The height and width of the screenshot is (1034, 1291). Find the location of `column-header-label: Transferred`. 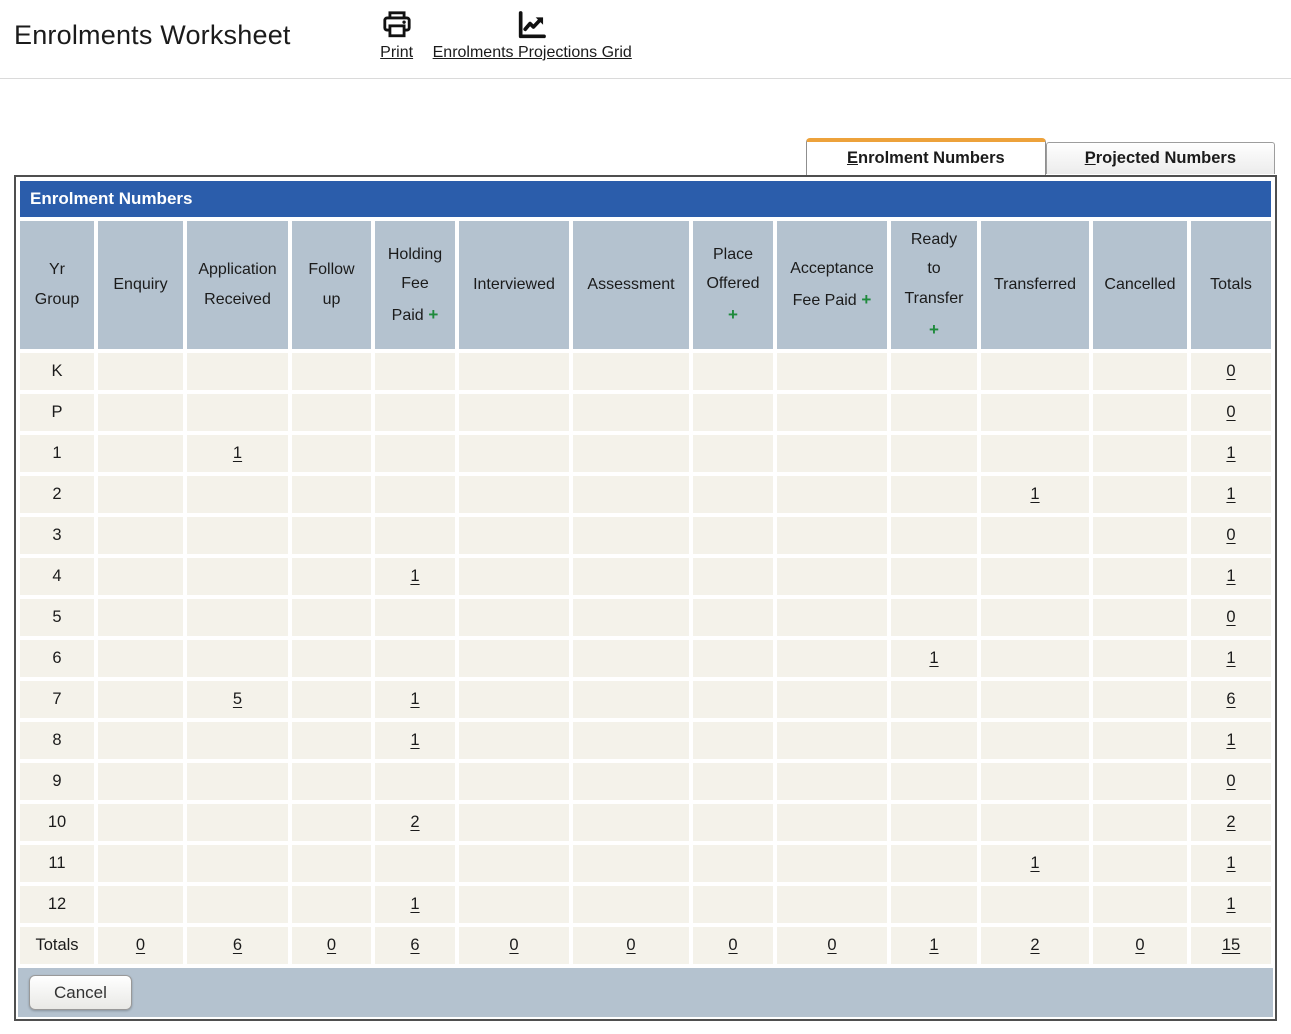

column-header-label: Transferred is located at coordinates (1035, 285).